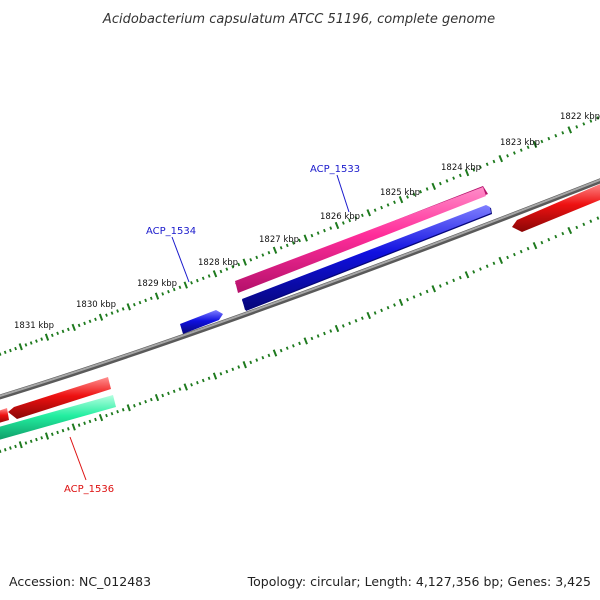 The height and width of the screenshot is (600, 600). What do you see at coordinates (340, 217) in the screenshot?
I see `kbp-label-1826: 1826 kbp` at bounding box center [340, 217].